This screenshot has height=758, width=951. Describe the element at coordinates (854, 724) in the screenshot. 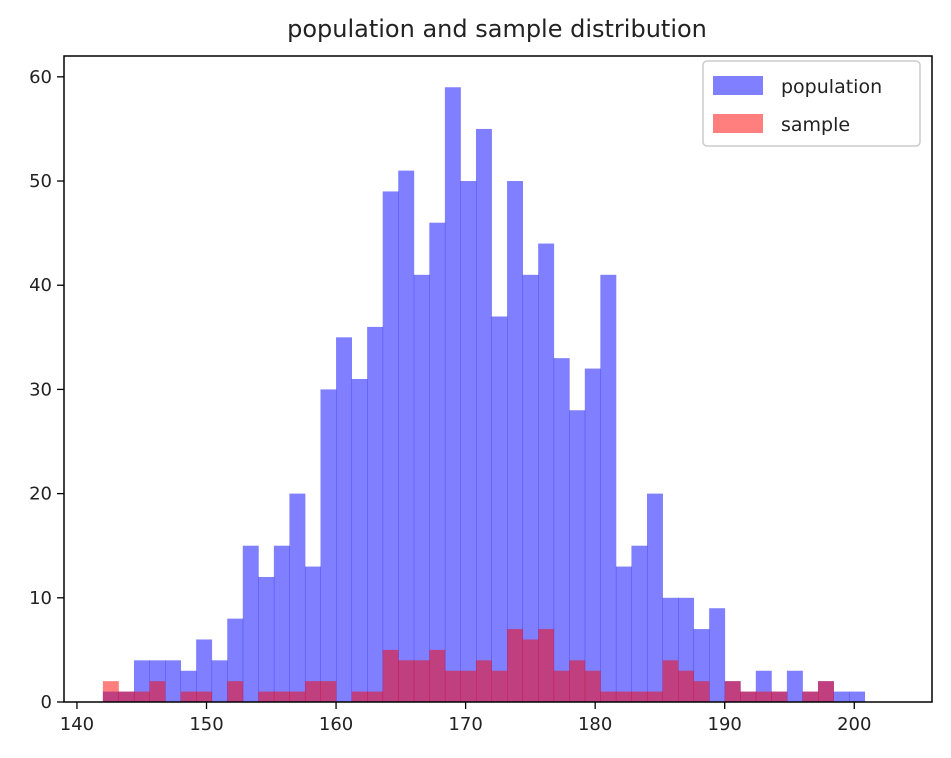

I see `x-tick-label: 200` at that location.